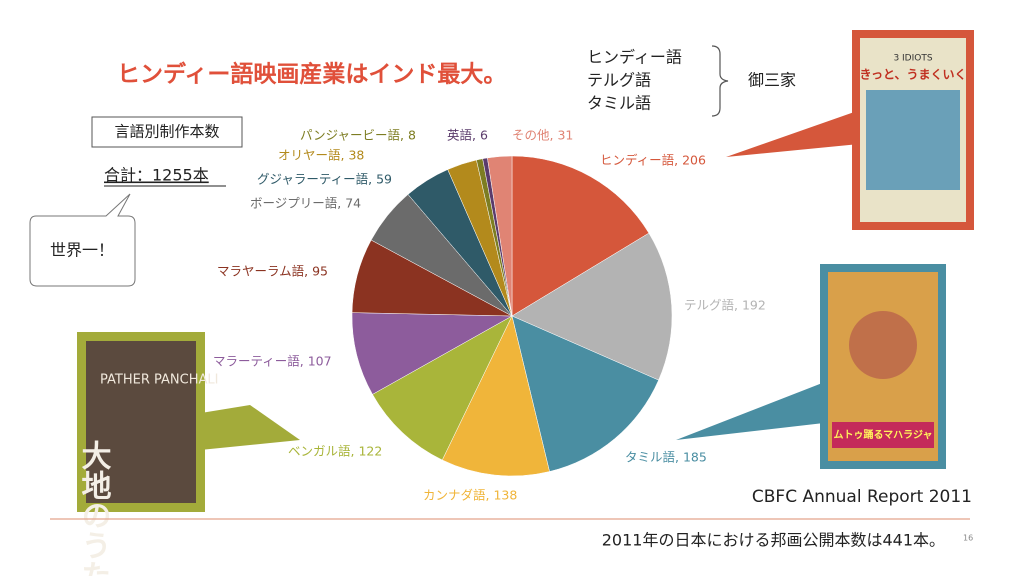  I want to click on big-three-label: 御三家, so click(772, 80).